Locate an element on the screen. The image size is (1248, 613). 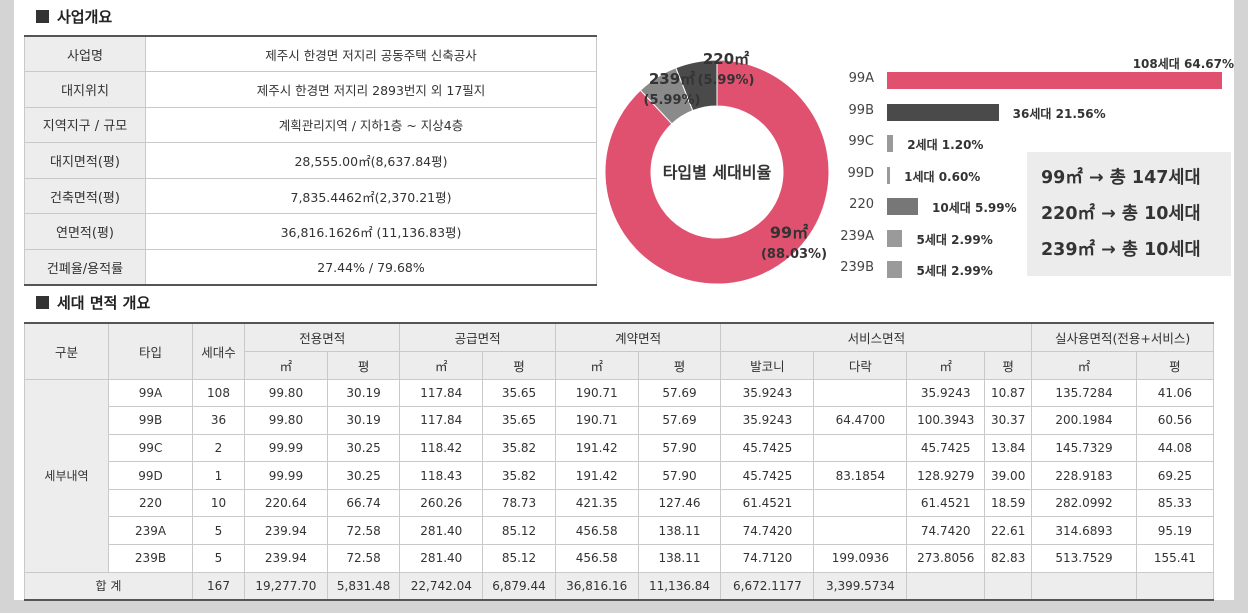
bar-value-label: 10세대 5.99% is located at coordinates (974, 208).